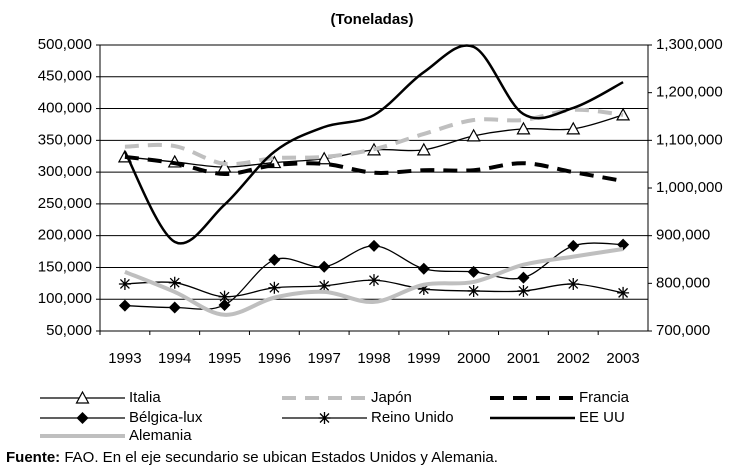  Describe the element at coordinates (423, 358) in the screenshot. I see `x-tick-label: 1999` at that location.